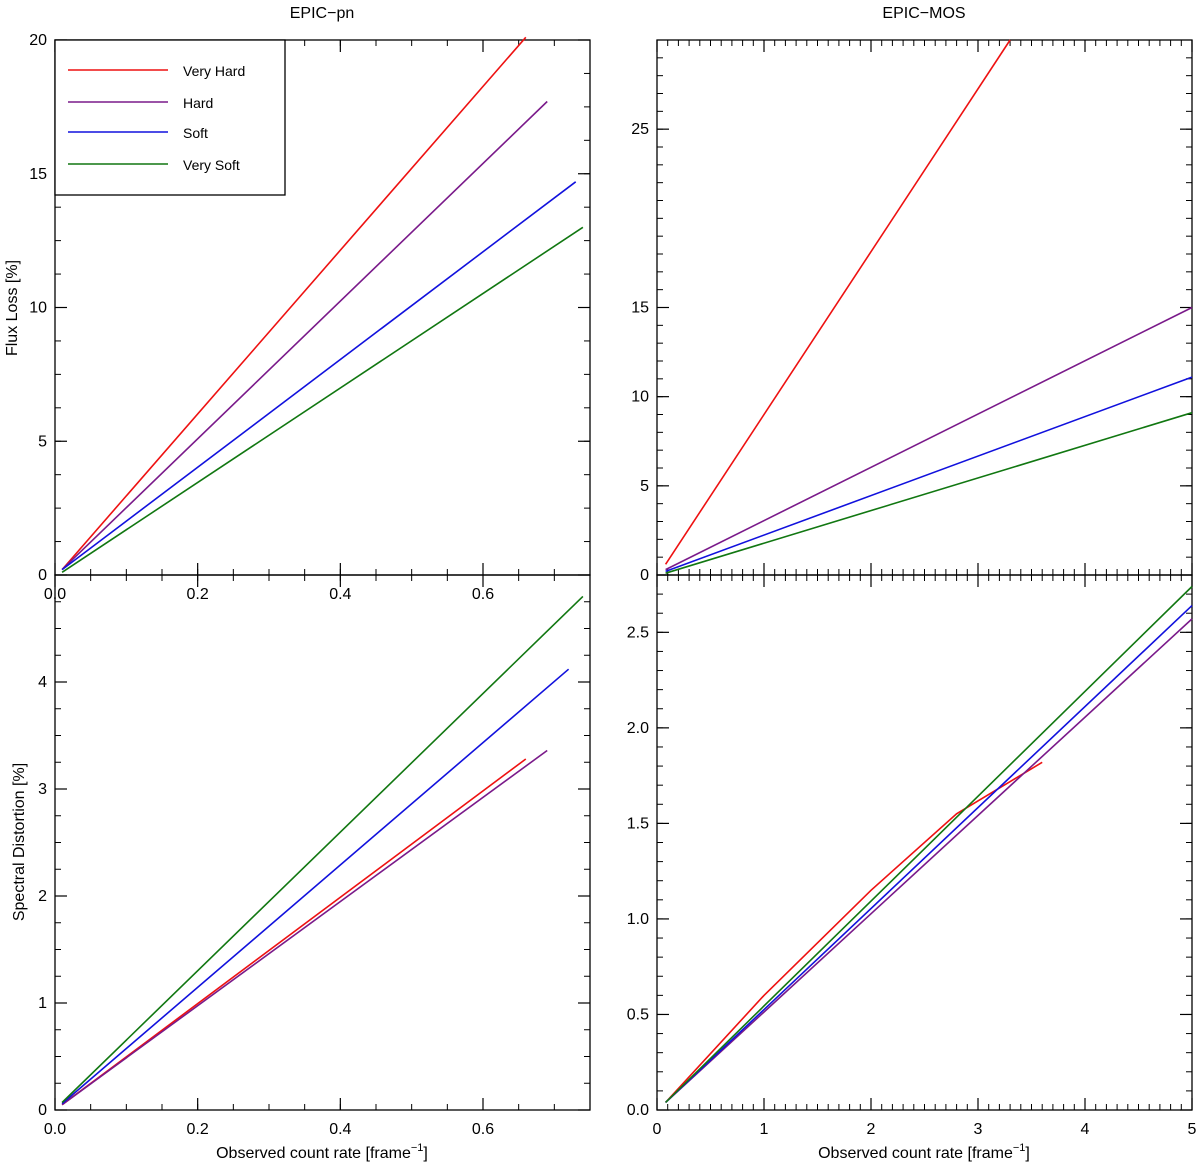  Describe the element at coordinates (42, 789) in the screenshot. I see `y-tick-label: 3` at that location.